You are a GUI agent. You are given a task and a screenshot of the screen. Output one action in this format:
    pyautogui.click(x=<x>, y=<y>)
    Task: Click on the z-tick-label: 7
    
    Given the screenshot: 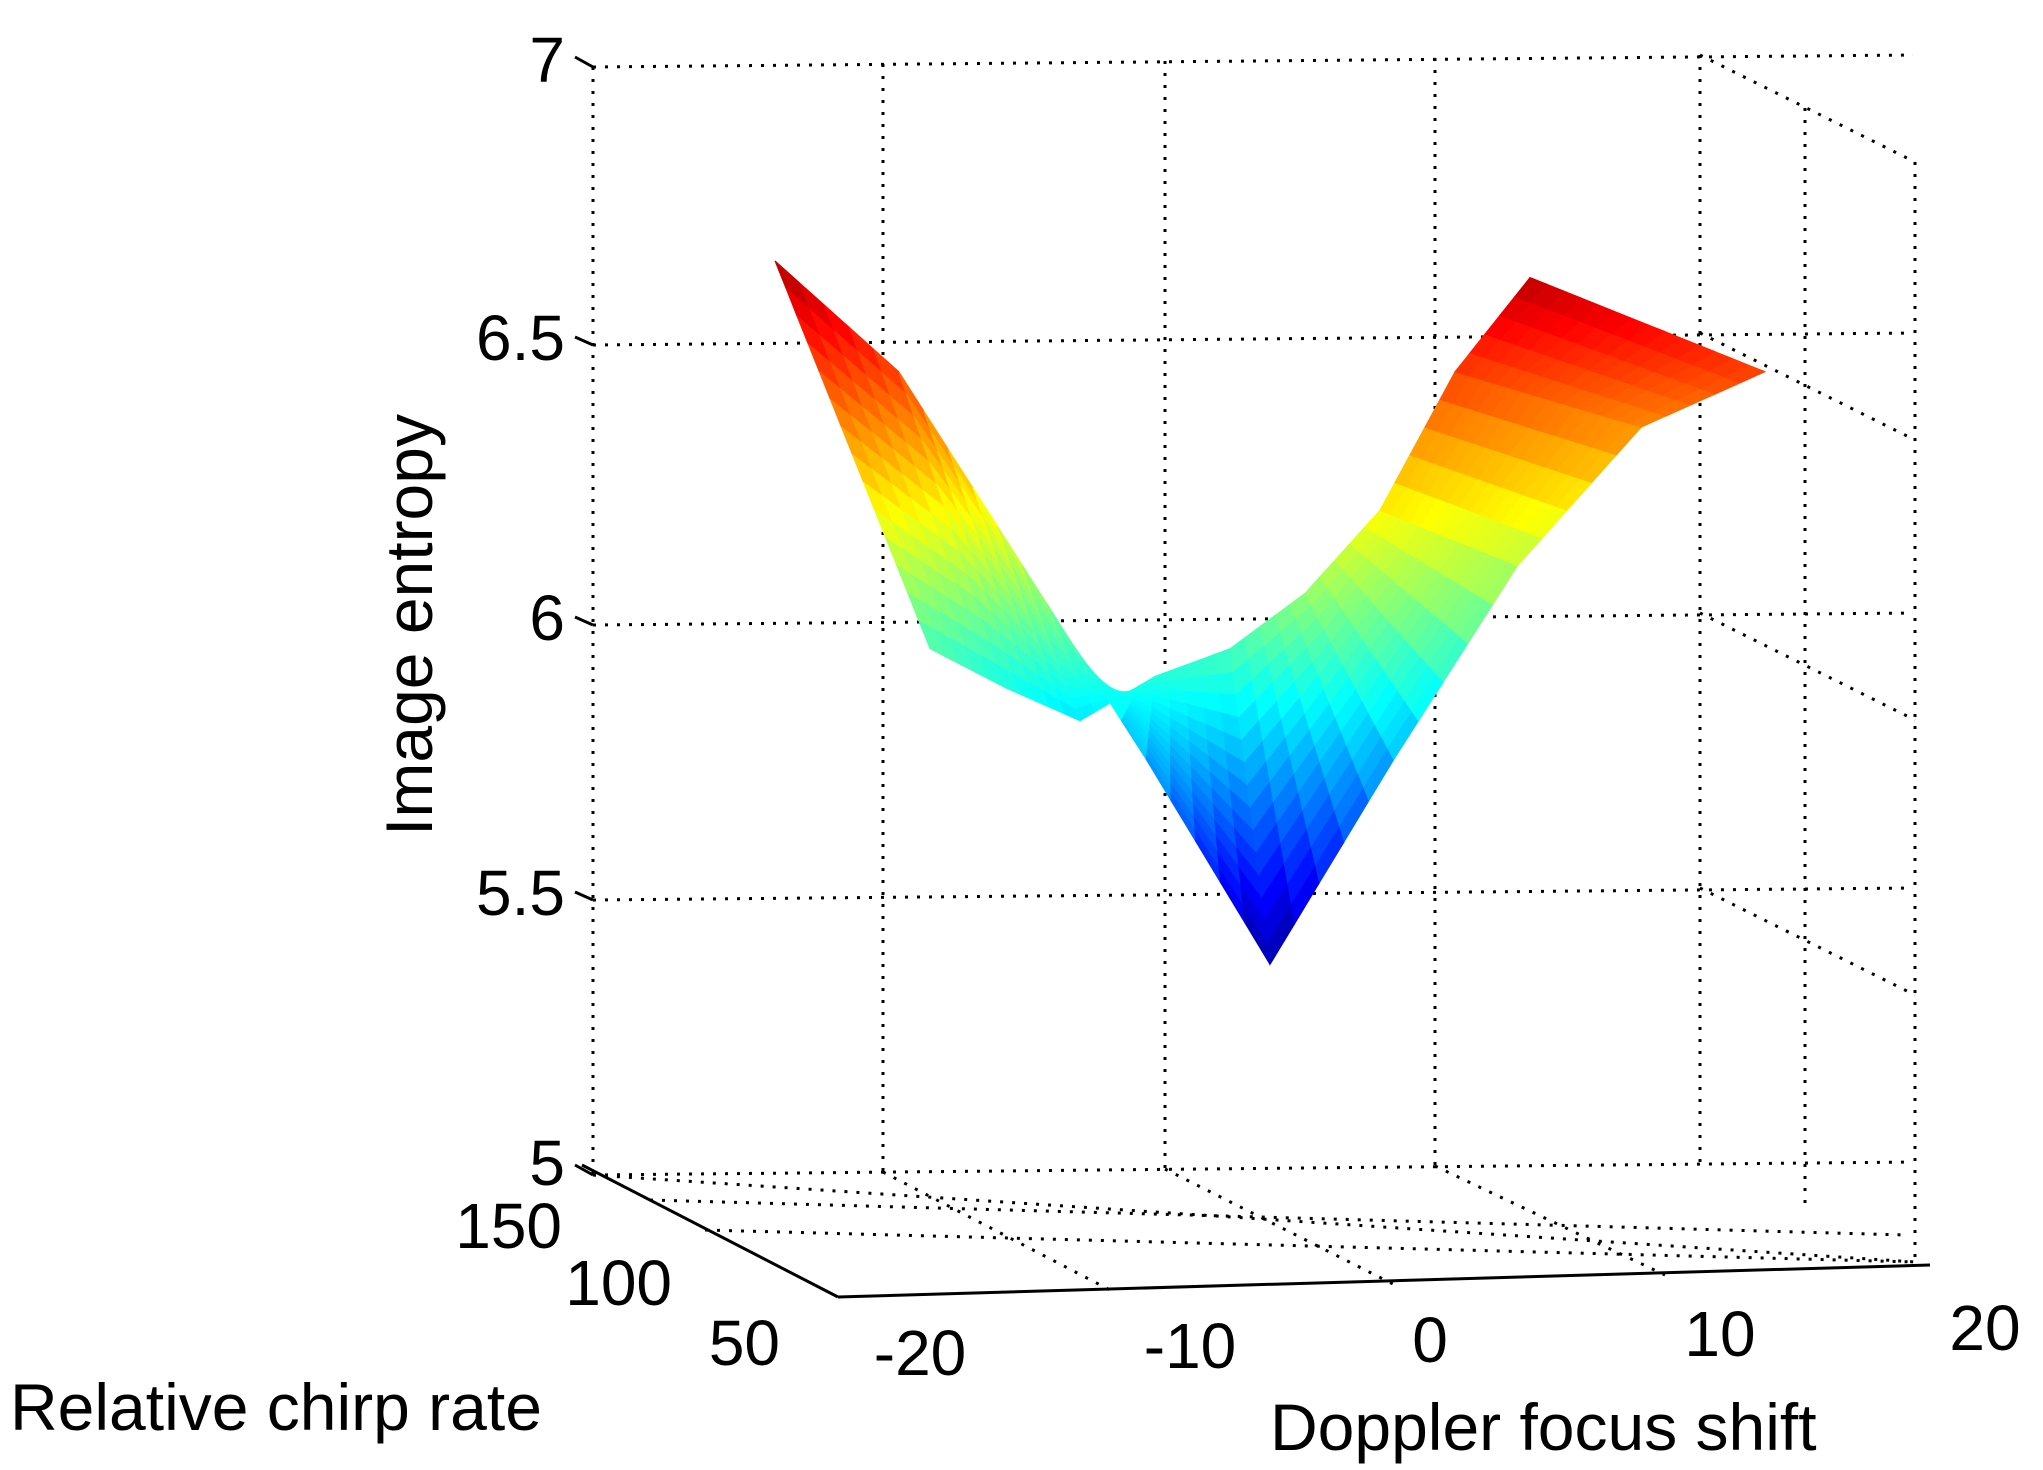 What is the action you would take?
    pyautogui.click(x=547, y=60)
    